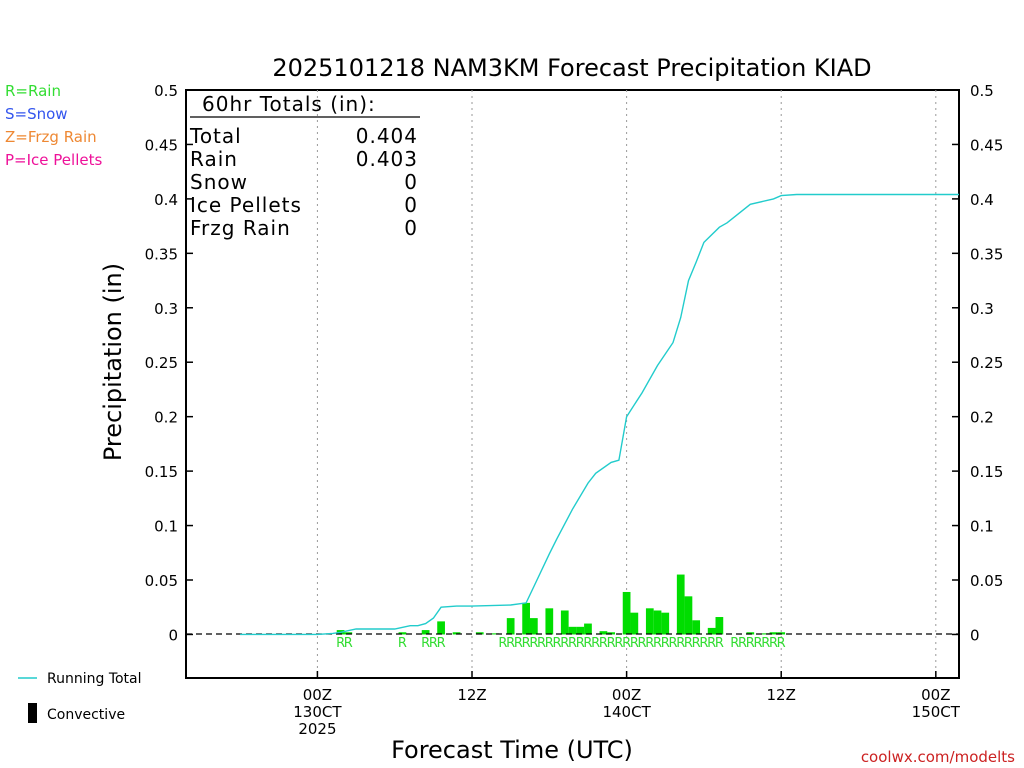 This screenshot has width=1024, height=768. What do you see at coordinates (53, 125) in the screenshot?
I see `precip-type-legend: R=Rain S=Snow Z=Frzg Rain P=Ice Pellets` at bounding box center [53, 125].